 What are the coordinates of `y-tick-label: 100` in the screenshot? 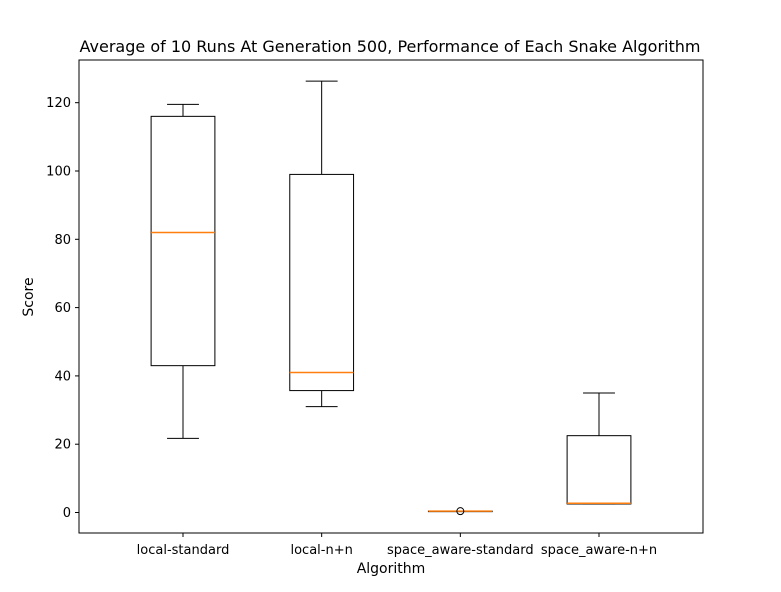 It's located at (58, 171).